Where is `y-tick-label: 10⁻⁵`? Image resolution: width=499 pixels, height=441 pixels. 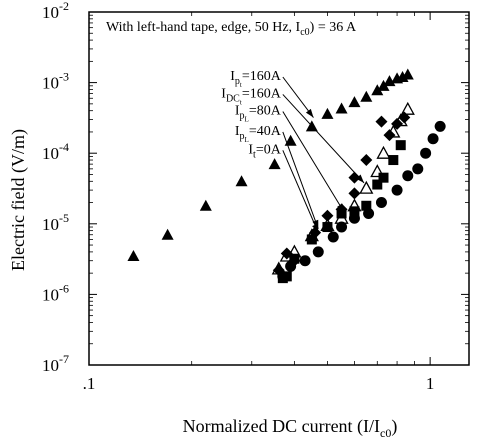 y-tick-label: 10⁻⁵ is located at coordinates (55, 222).